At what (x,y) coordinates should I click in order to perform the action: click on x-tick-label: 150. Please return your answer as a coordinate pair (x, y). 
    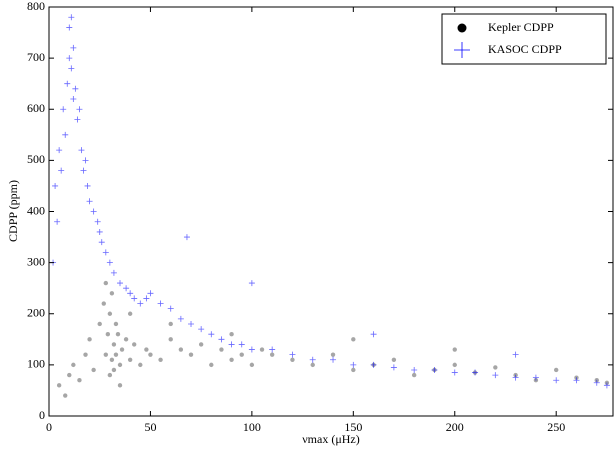
    Looking at the image, I should click on (353, 427).